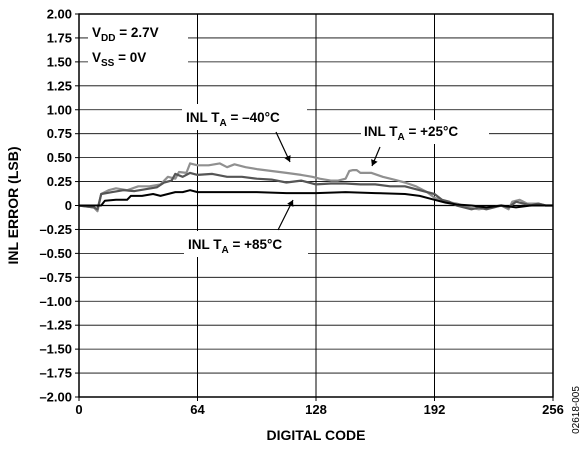 This screenshot has width=586, height=449. I want to click on y-tick-label: 2.00, so click(59, 14).